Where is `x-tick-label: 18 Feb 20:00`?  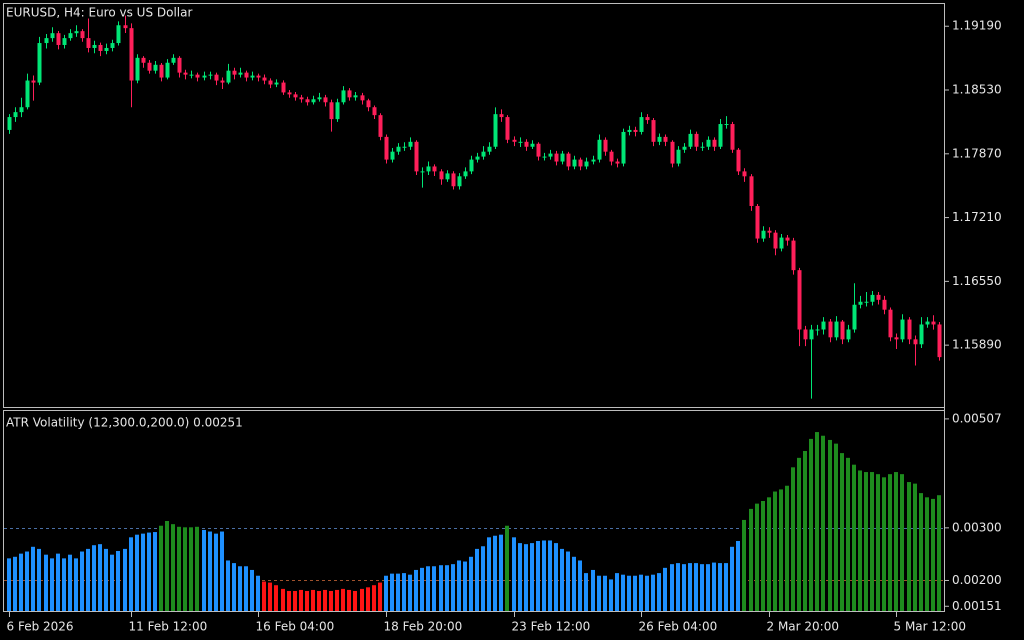 x-tick-label: 18 Feb 20:00 is located at coordinates (423, 627).